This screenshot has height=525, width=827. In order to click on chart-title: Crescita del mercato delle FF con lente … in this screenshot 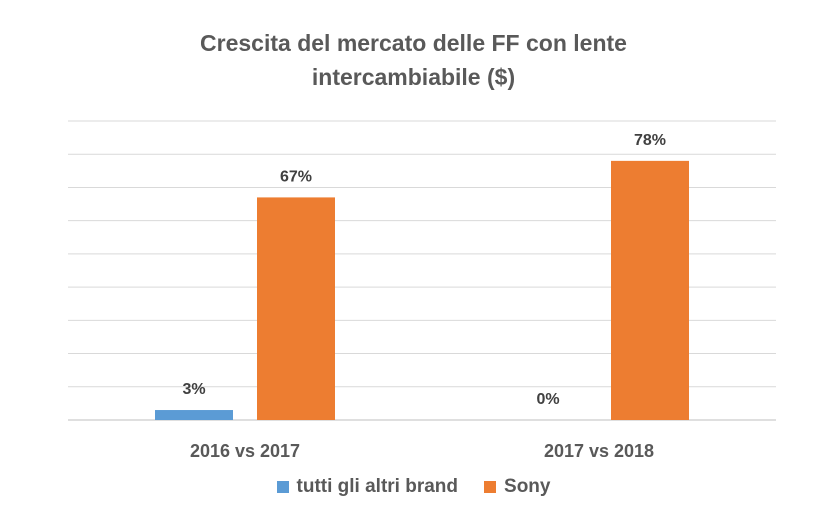, I will do `click(413, 60)`.